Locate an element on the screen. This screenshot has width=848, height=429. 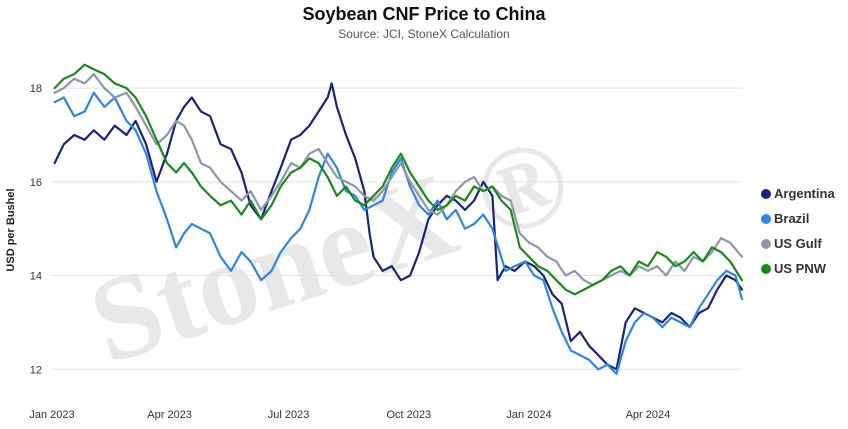
y-tick-label: 12 is located at coordinates (36, 370).